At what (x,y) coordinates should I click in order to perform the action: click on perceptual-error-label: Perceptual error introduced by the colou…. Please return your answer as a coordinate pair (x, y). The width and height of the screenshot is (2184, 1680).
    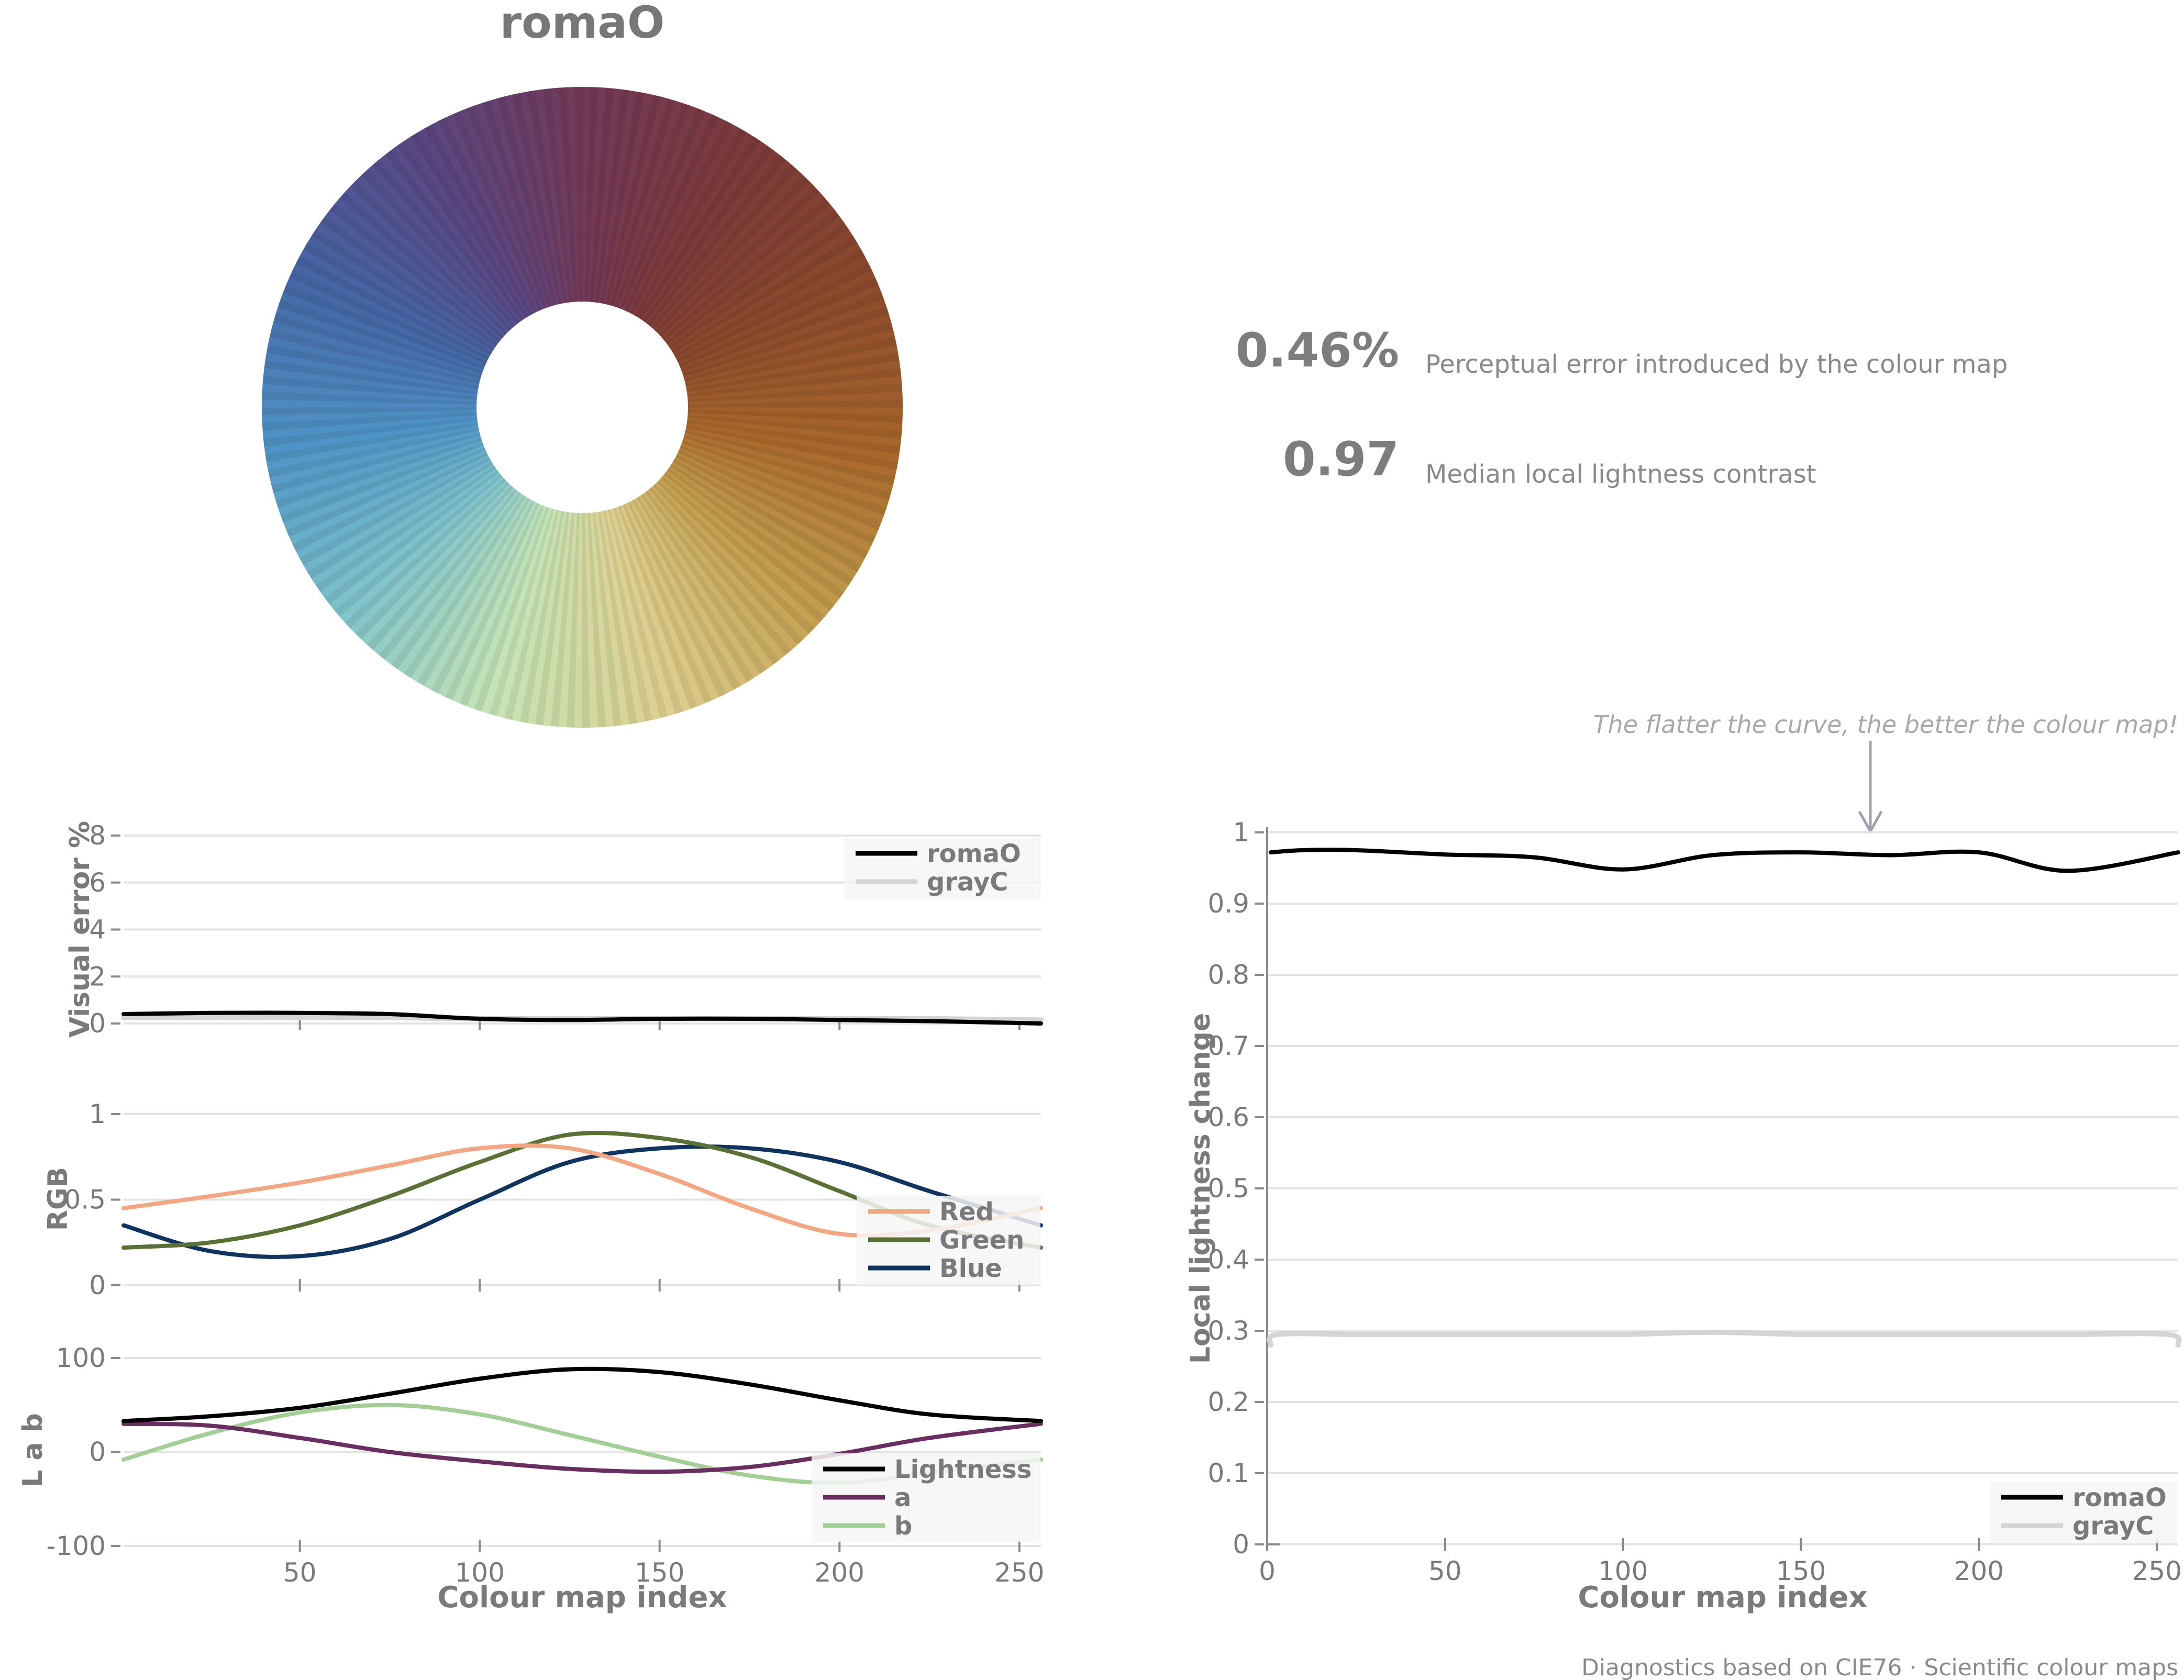
    Looking at the image, I should click on (1717, 365).